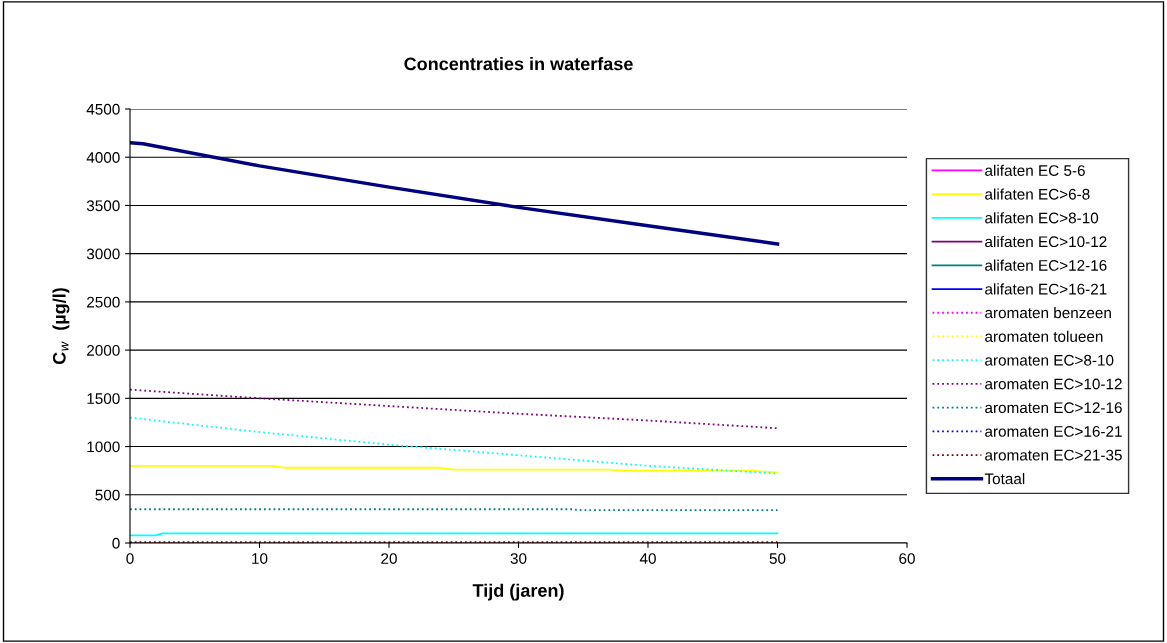  I want to click on chart-title: Concentraties in waterfase, so click(518, 64).